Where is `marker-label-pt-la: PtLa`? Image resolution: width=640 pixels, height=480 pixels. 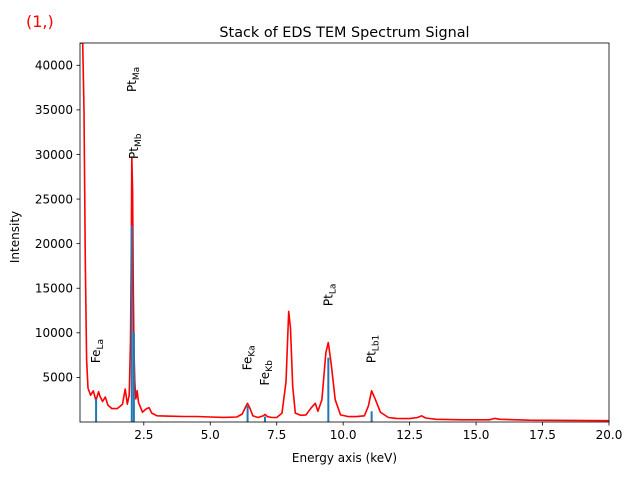
marker-label-pt-la: PtLa is located at coordinates (329, 295).